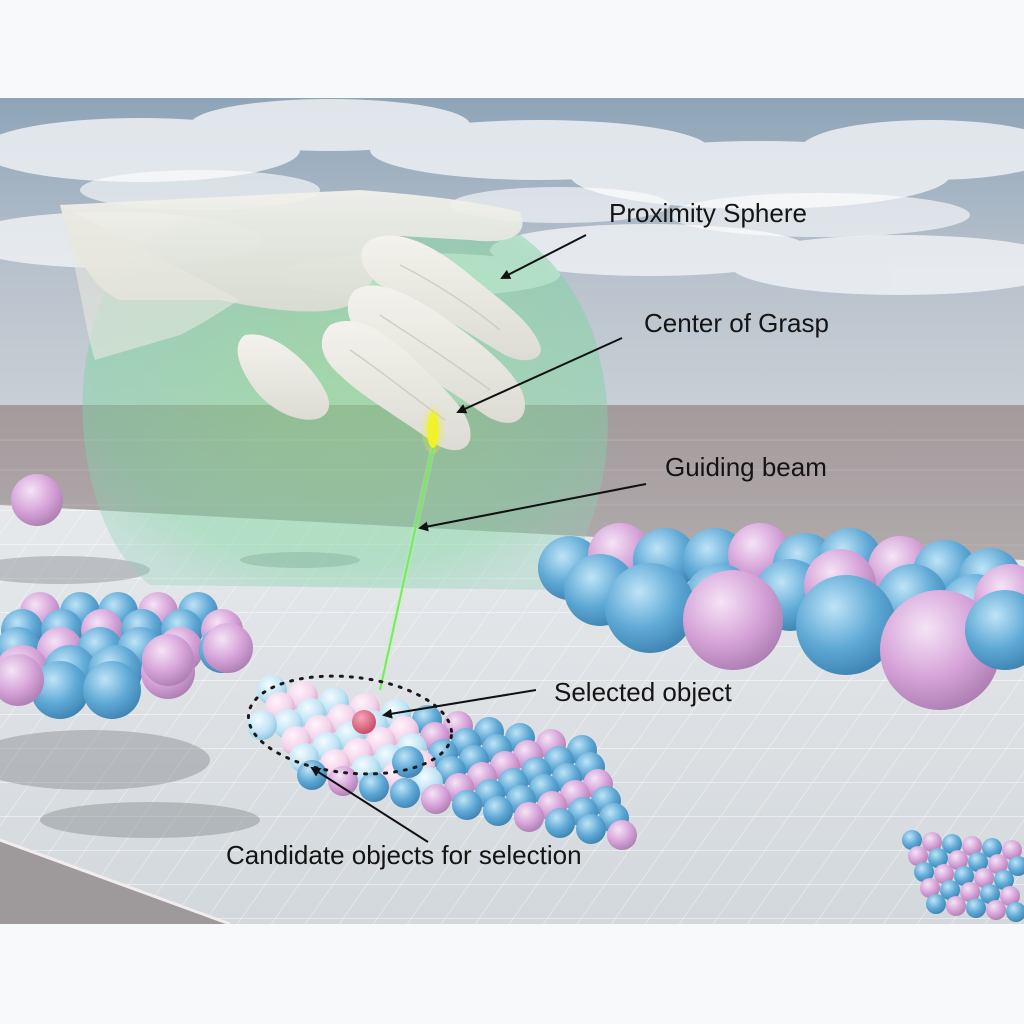 The image size is (1024, 1024). What do you see at coordinates (746, 467) in the screenshot?
I see `guiding-beam-label: Guiding beam` at bounding box center [746, 467].